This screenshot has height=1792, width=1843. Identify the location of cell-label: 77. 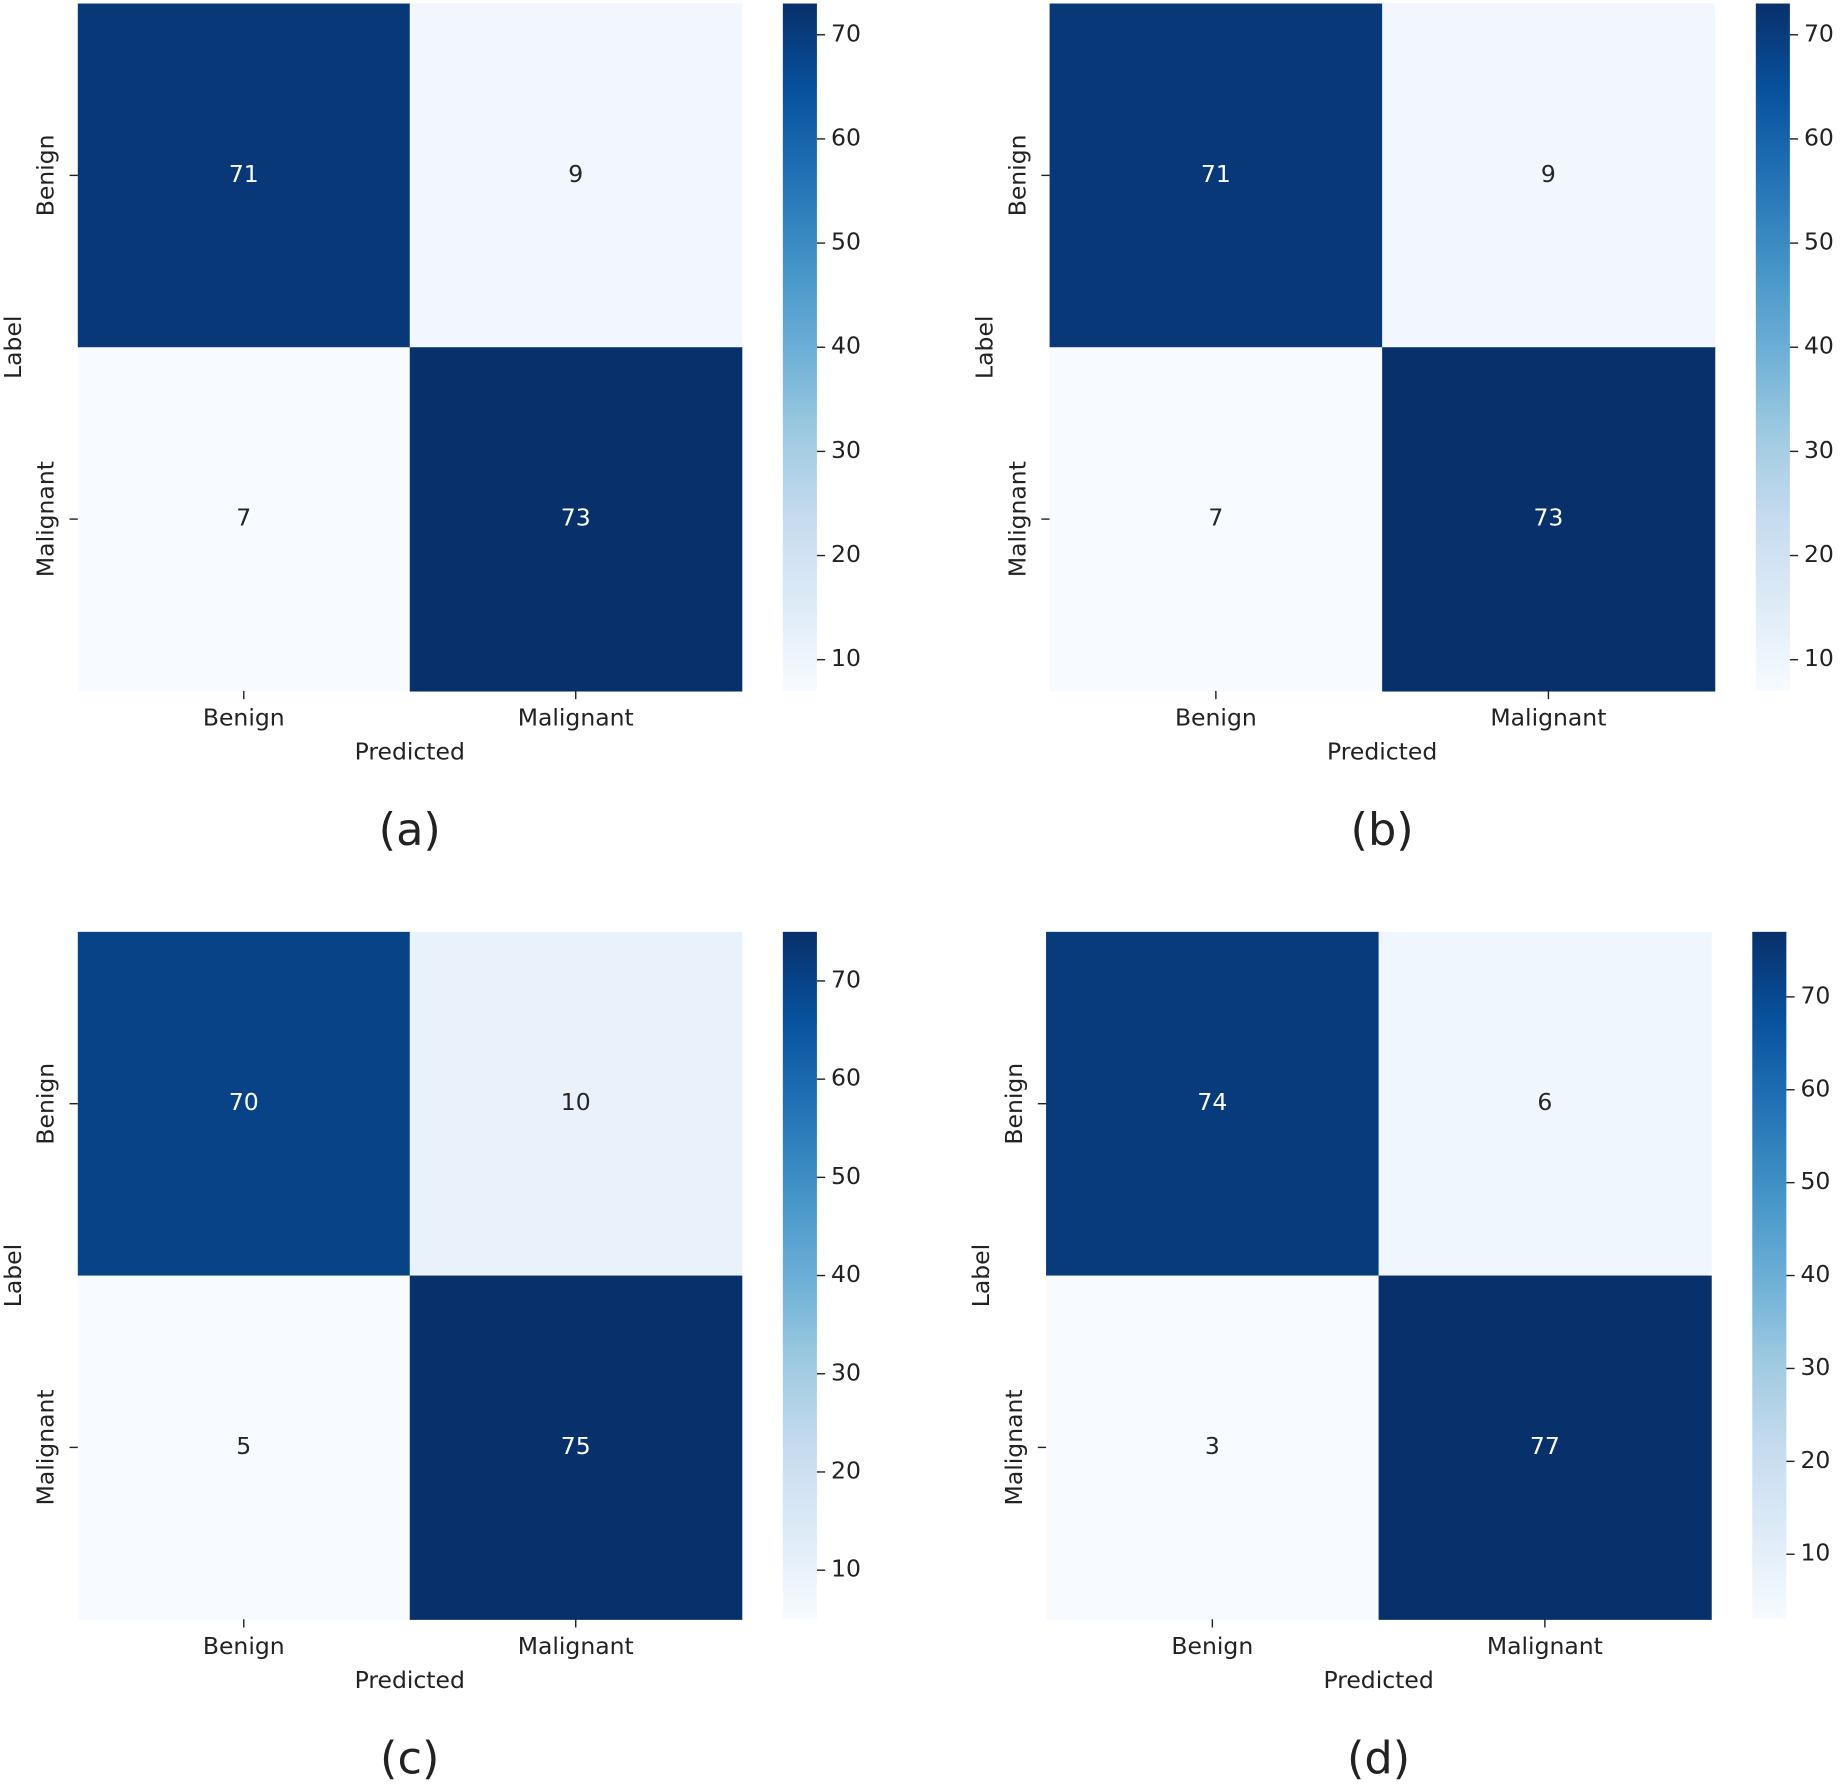
(1545, 1446).